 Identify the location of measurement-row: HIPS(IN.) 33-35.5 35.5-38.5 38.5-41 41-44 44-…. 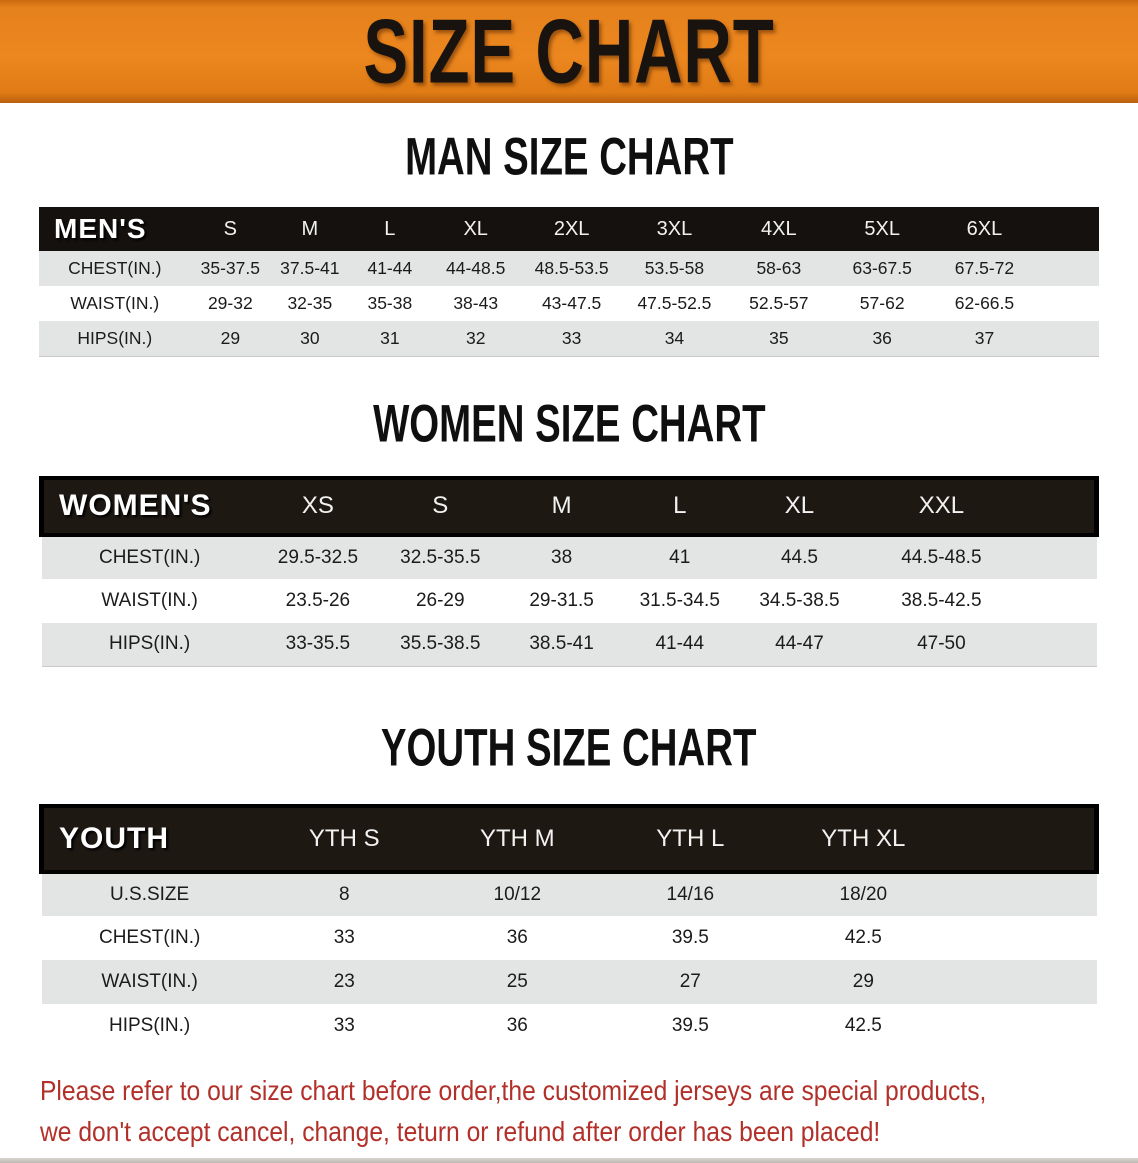
(569, 644).